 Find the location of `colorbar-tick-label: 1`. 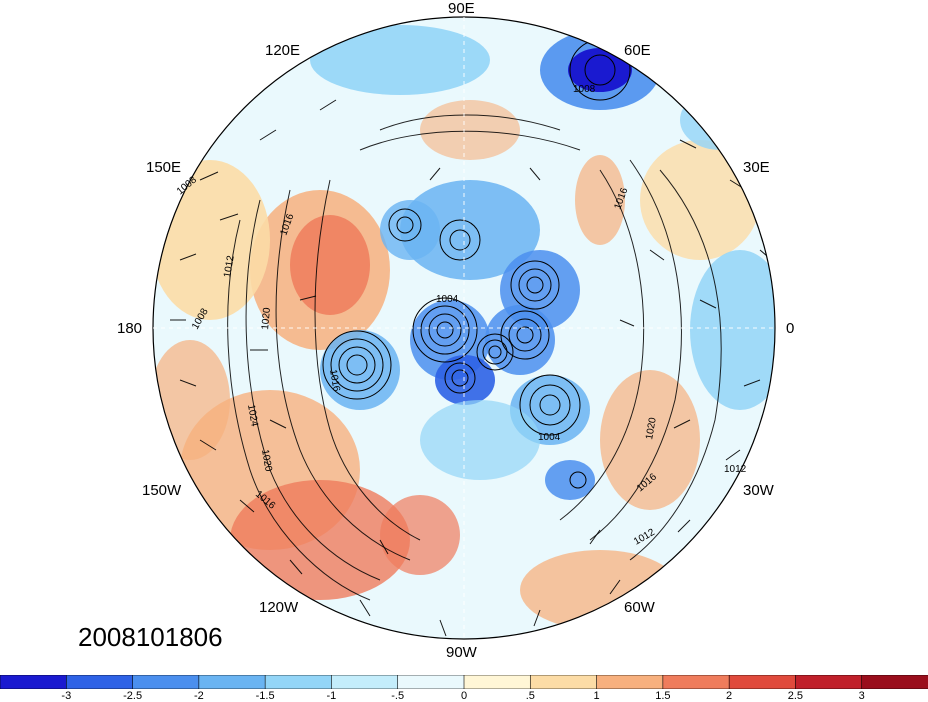

colorbar-tick-label: 1 is located at coordinates (596, 696).